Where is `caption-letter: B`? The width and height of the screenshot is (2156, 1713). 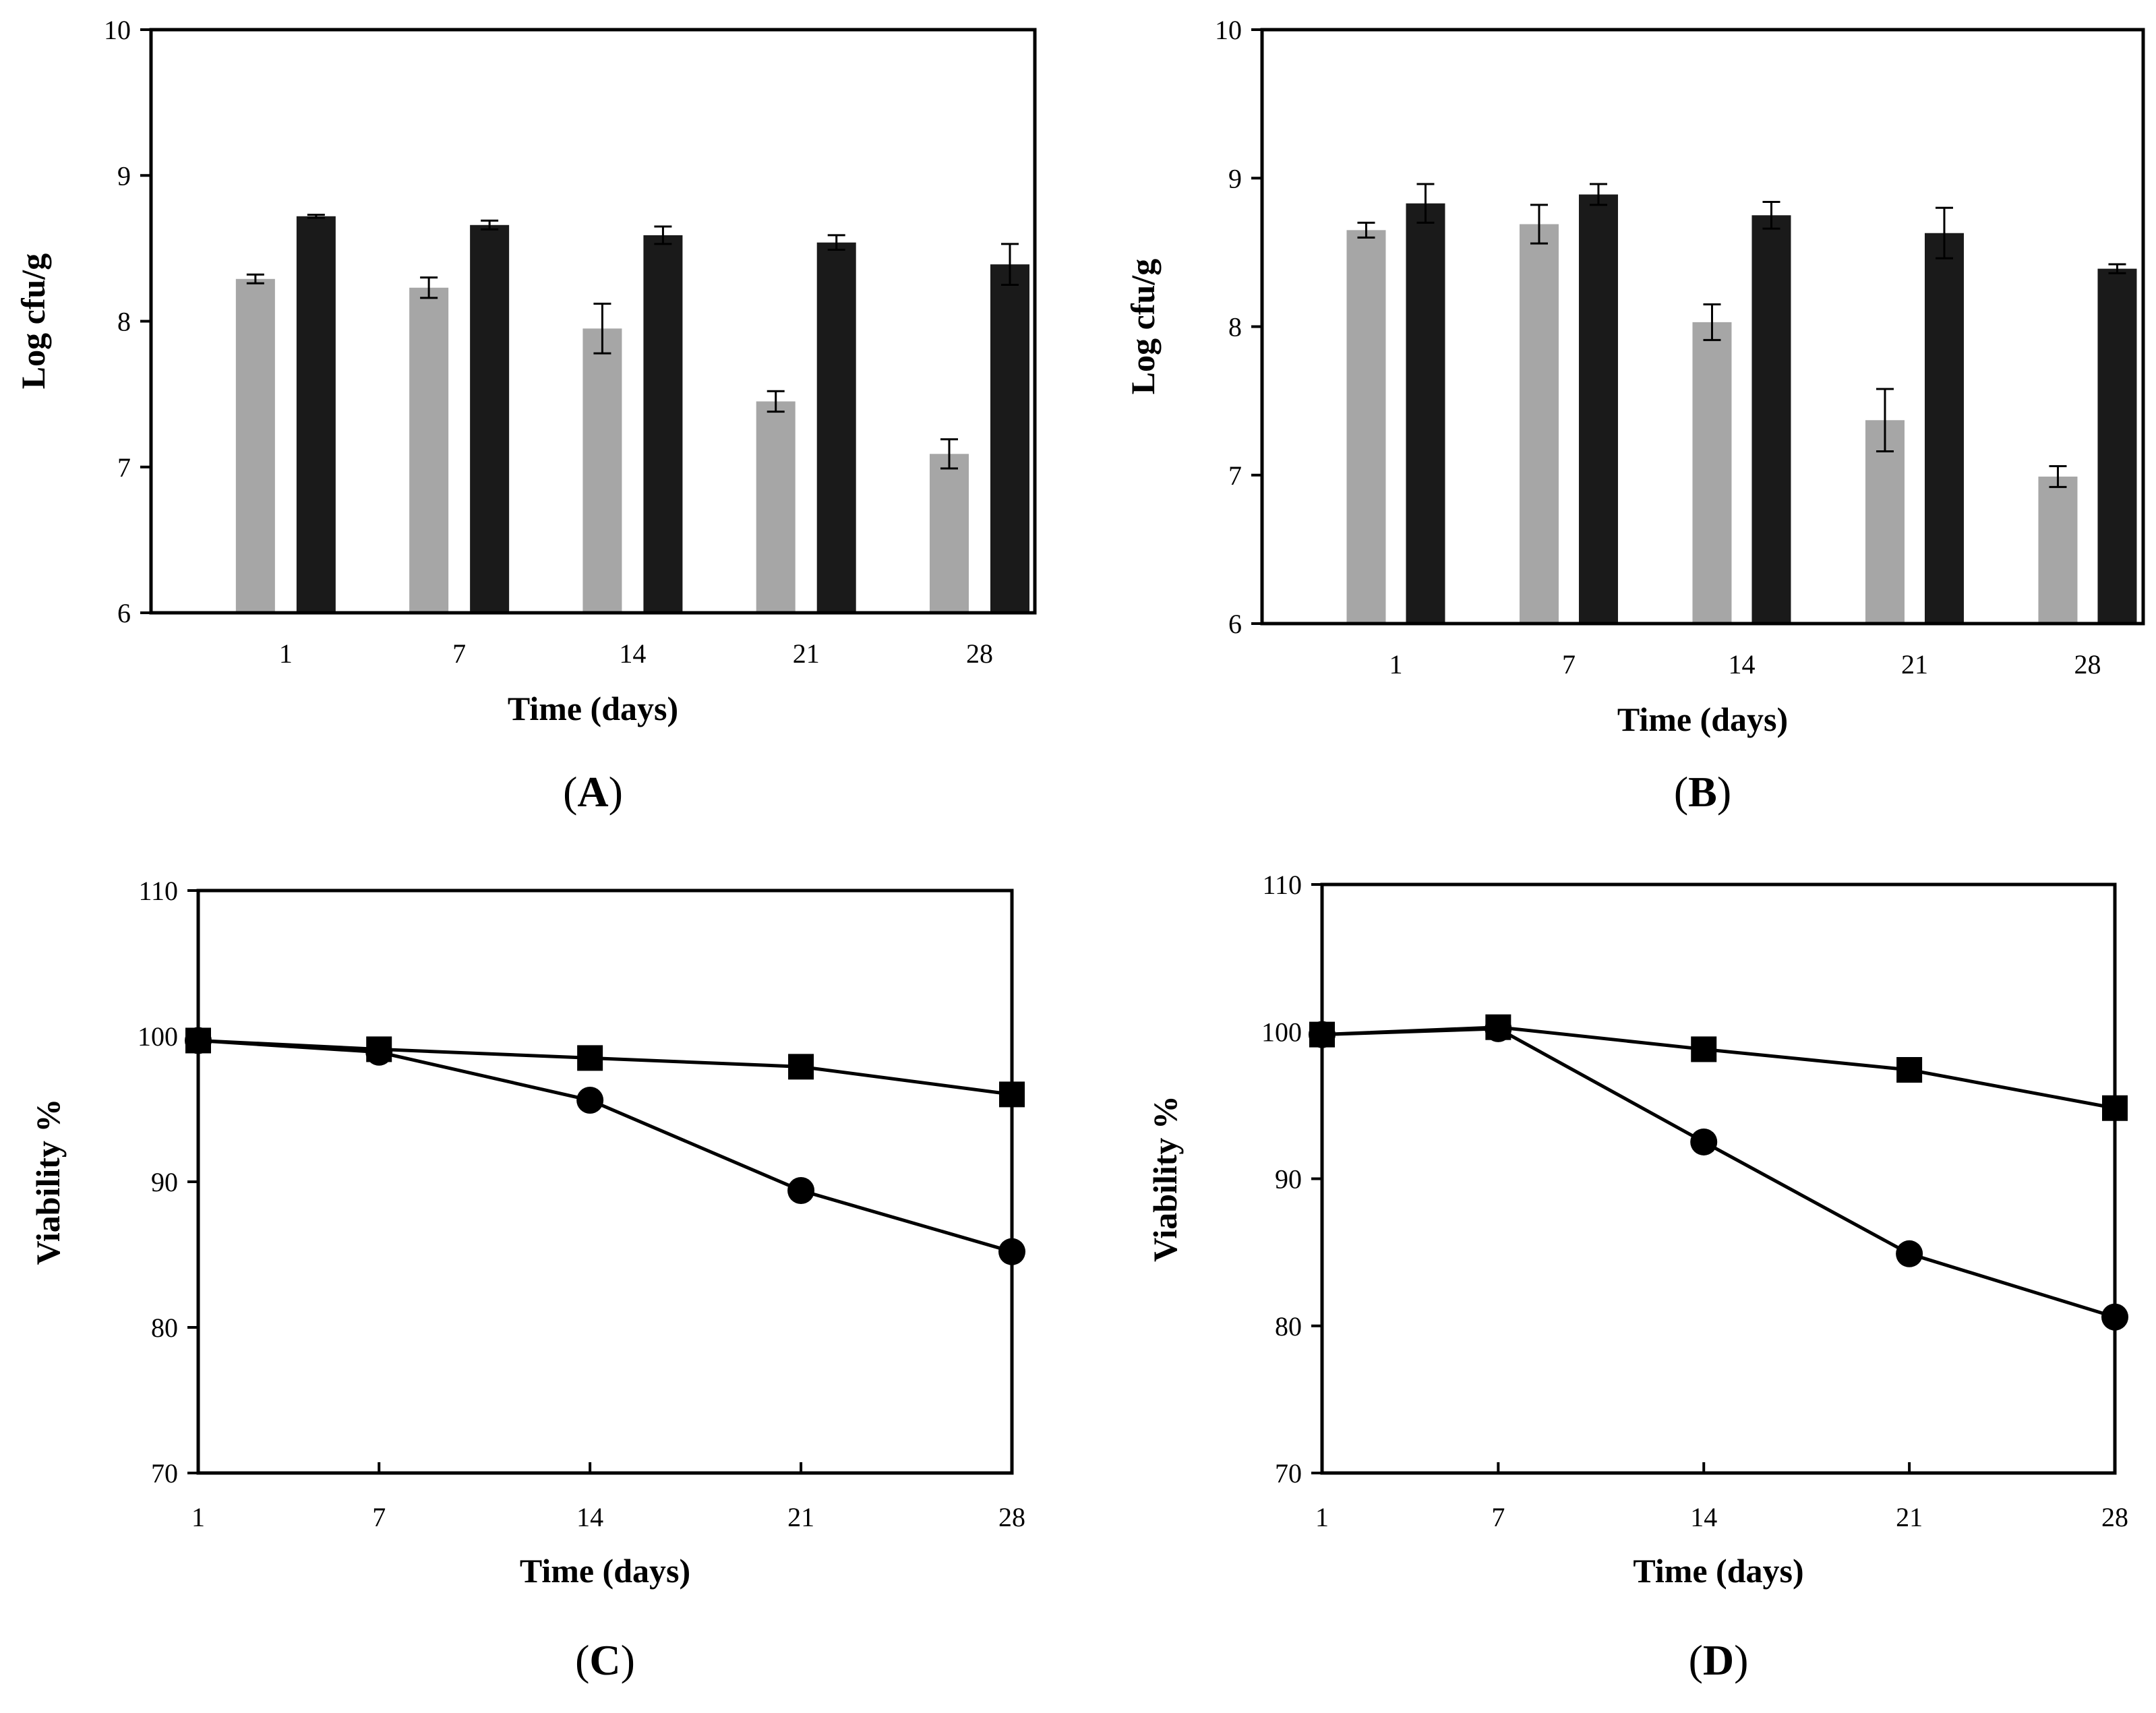
caption-letter: B is located at coordinates (1702, 792).